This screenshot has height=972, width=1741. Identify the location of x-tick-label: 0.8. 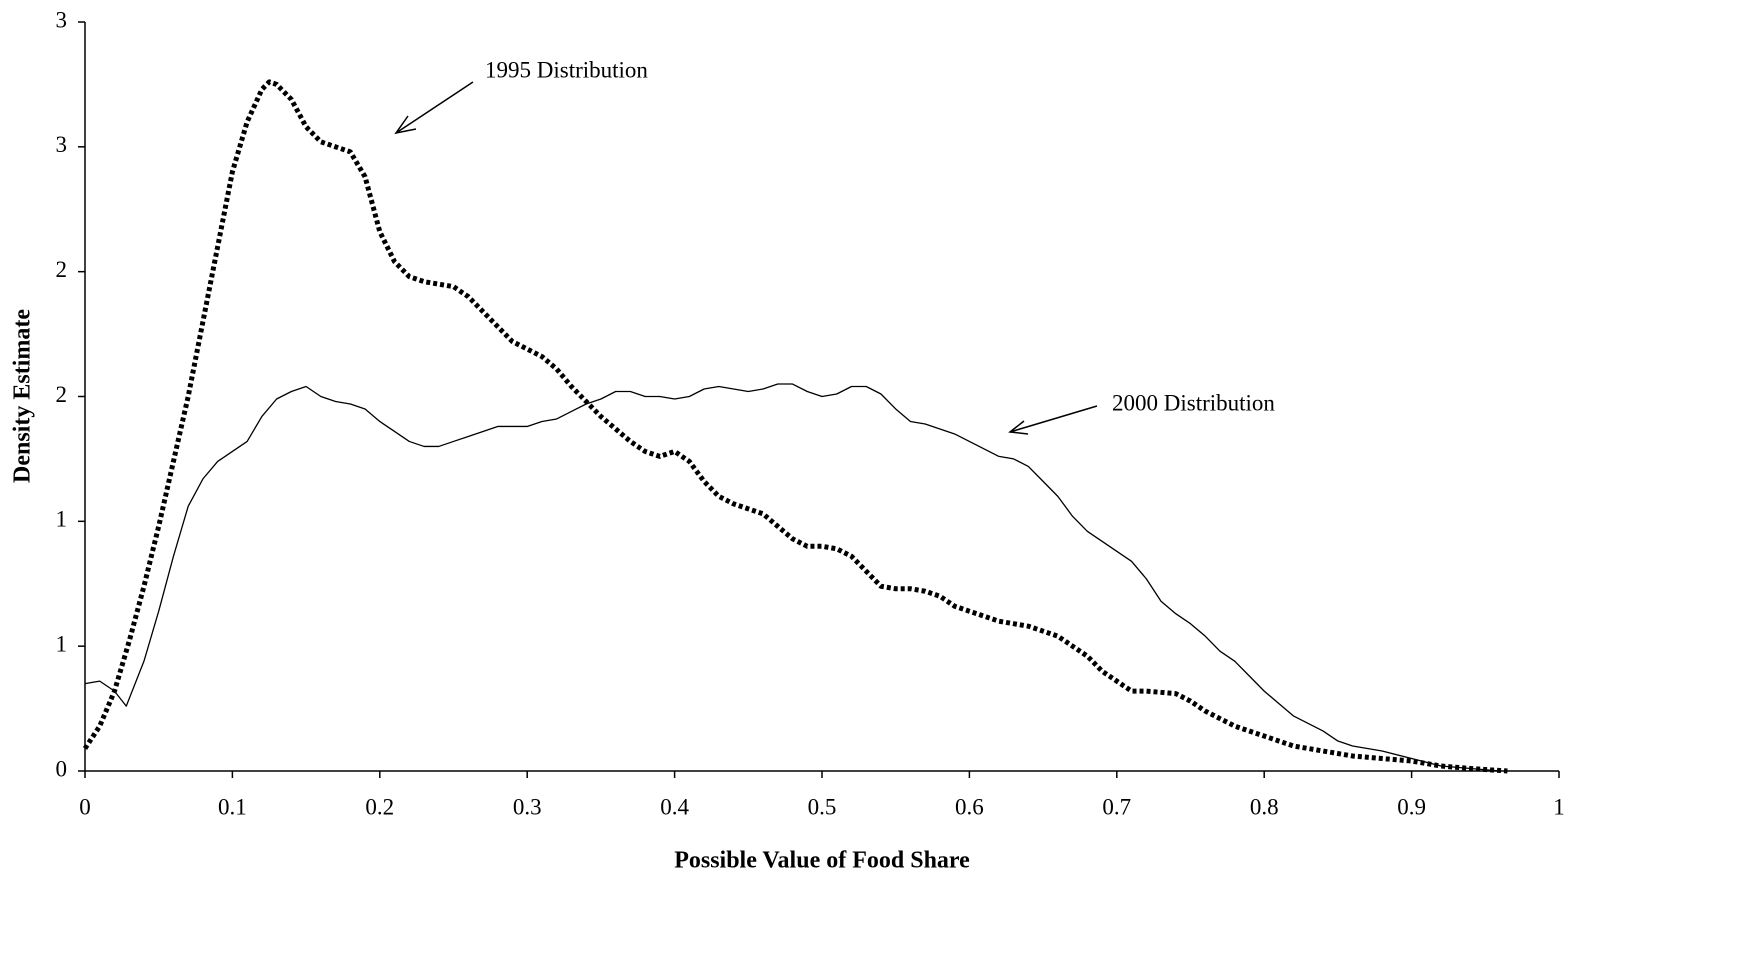
(1264, 806).